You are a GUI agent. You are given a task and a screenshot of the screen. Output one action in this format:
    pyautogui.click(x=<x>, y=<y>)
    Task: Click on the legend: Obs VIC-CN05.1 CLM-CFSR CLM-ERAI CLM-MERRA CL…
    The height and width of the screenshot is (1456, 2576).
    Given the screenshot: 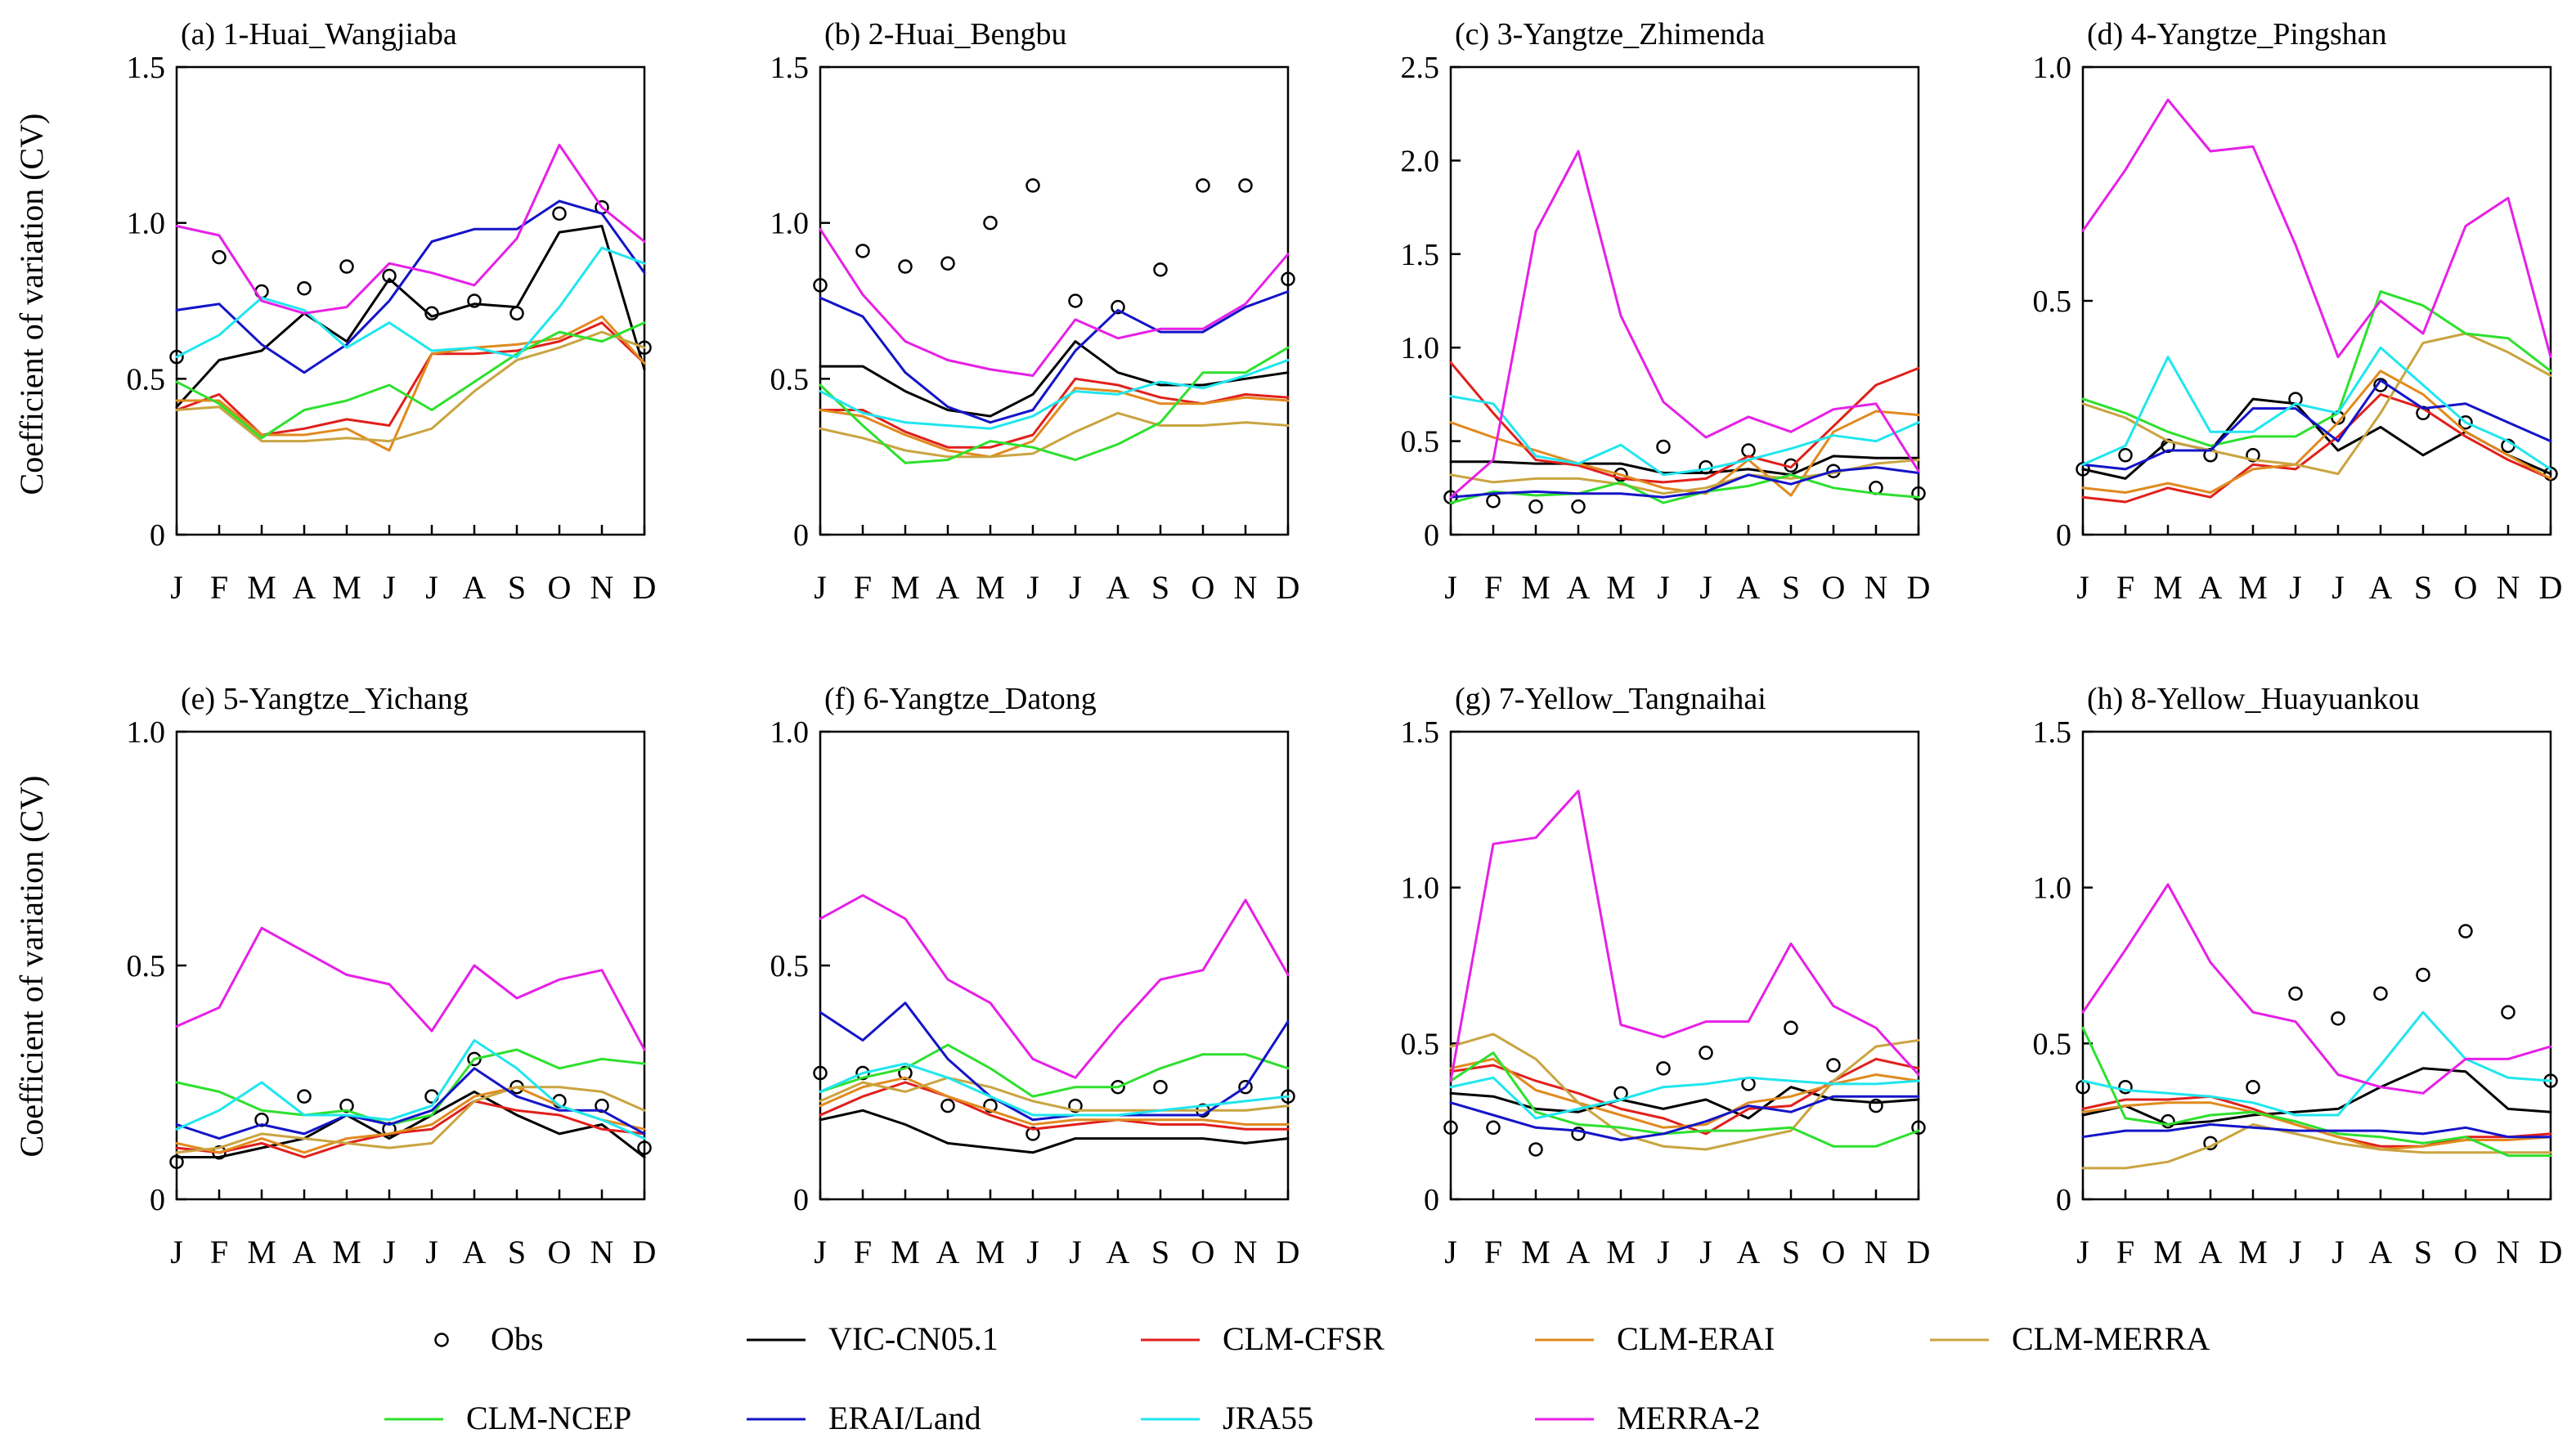 What is the action you would take?
    pyautogui.click(x=1297, y=1378)
    